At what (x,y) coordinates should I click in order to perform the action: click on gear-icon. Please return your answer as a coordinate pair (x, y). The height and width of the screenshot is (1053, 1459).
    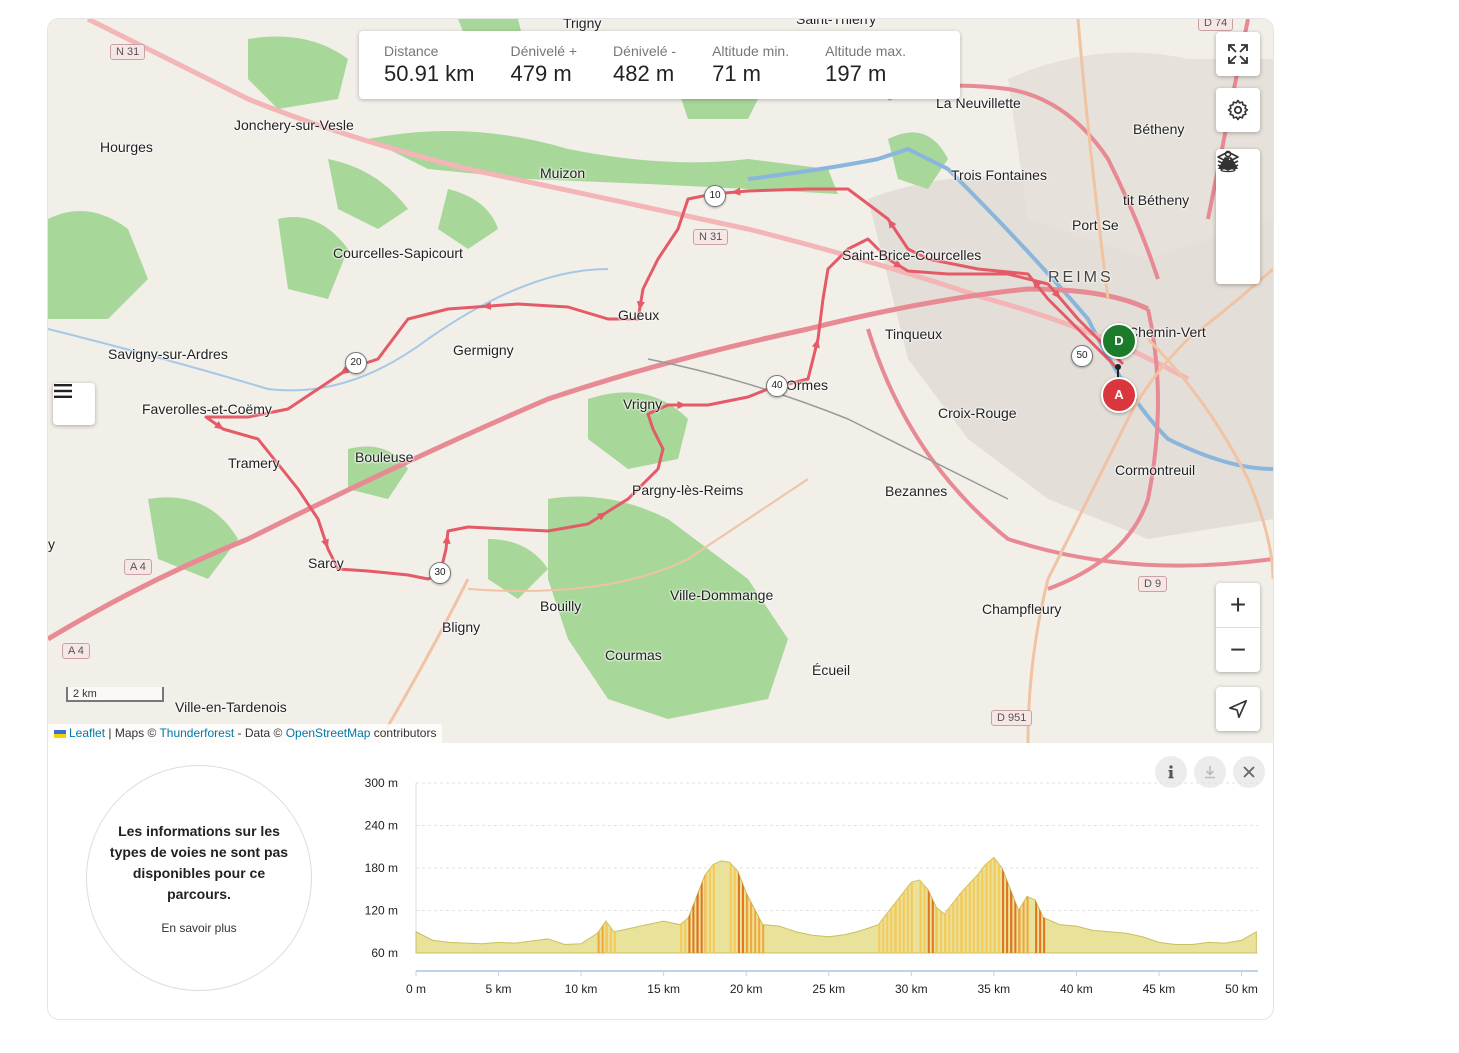
    Looking at the image, I should click on (1238, 110).